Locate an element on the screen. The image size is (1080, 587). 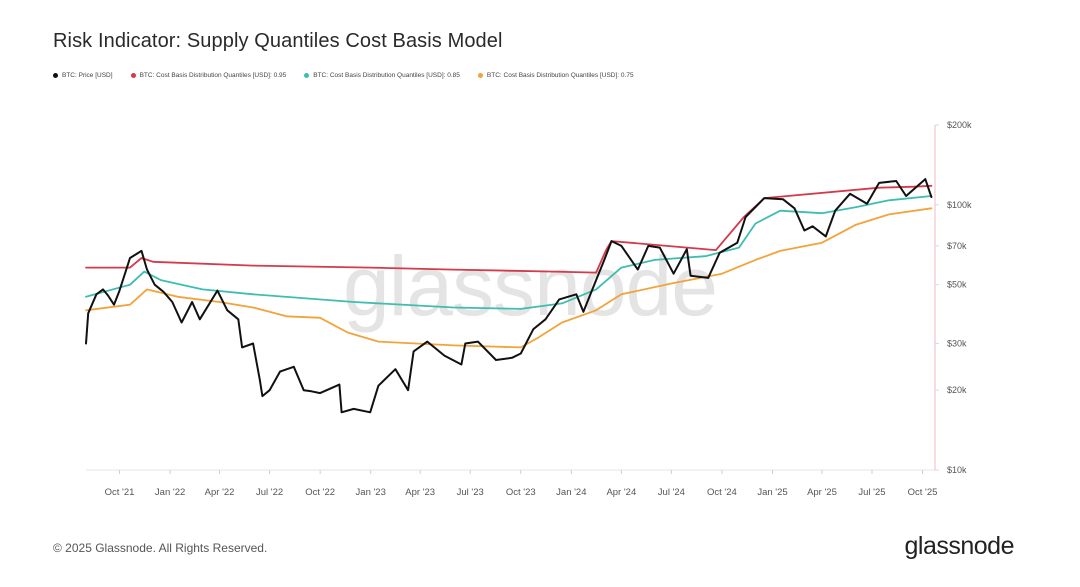
y-tick-label: $200k is located at coordinates (959, 125).